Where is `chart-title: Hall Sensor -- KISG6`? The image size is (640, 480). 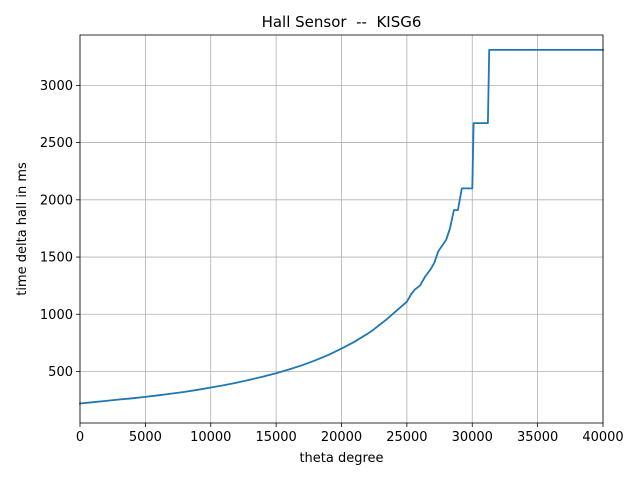
chart-title: Hall Sensor -- KISG6 is located at coordinates (342, 22).